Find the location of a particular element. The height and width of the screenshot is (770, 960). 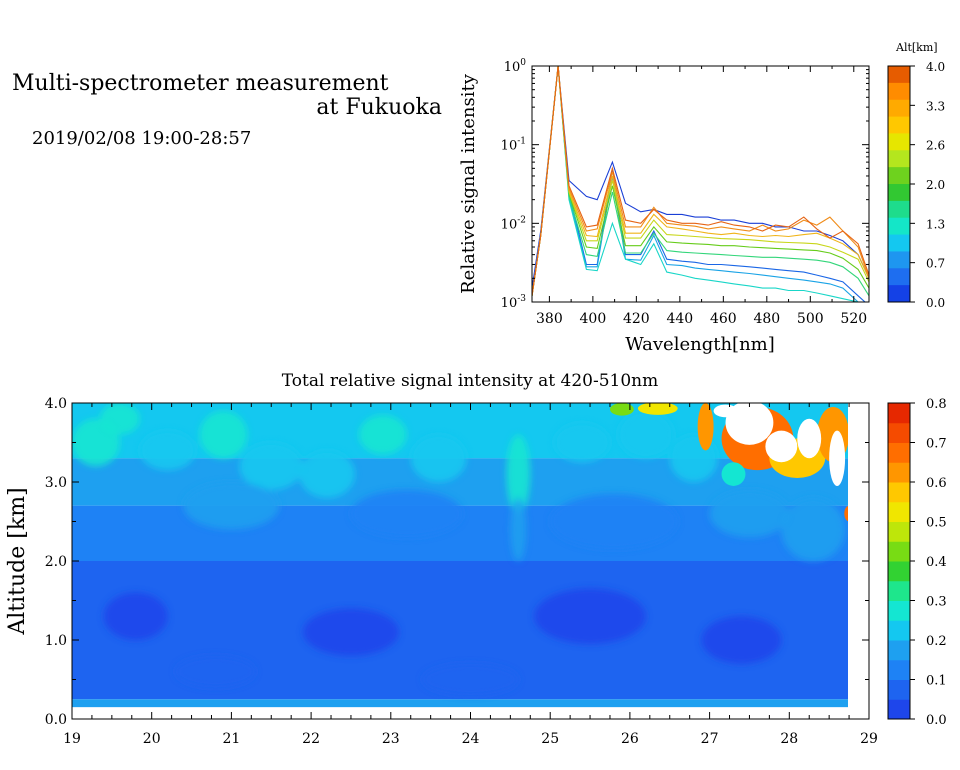

altitude-colorbar-label: Alt[km] is located at coordinates (916, 47).